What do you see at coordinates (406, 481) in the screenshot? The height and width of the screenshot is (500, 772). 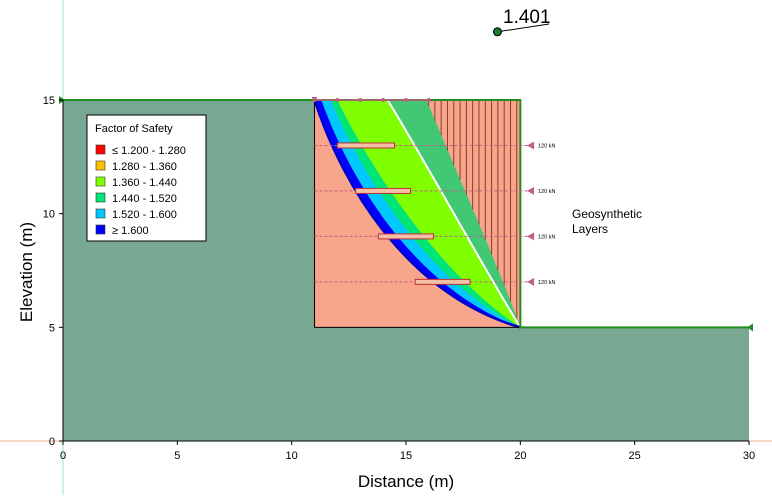 I see `x-axis-label: Distance (m)` at bounding box center [406, 481].